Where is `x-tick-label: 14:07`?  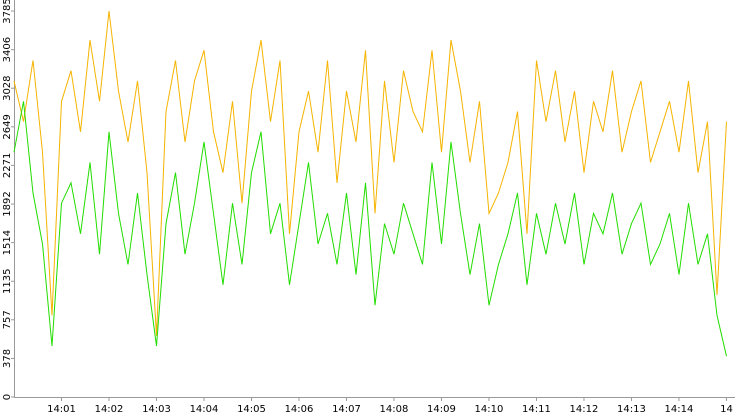 x-tick-label: 14:07 is located at coordinates (346, 409).